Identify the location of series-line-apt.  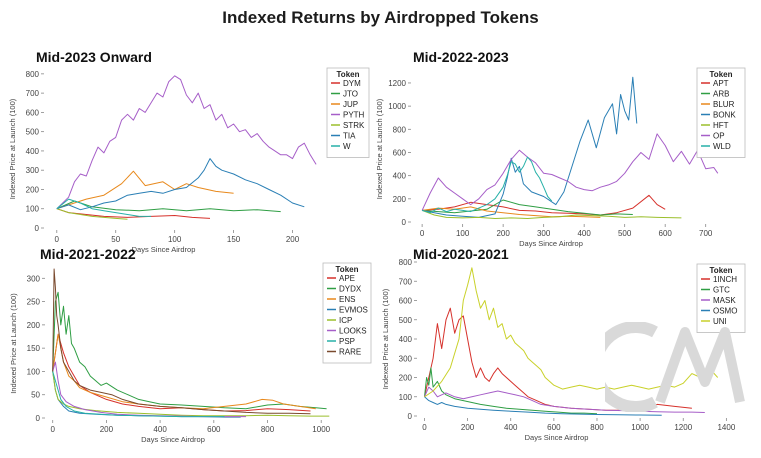
(544, 205).